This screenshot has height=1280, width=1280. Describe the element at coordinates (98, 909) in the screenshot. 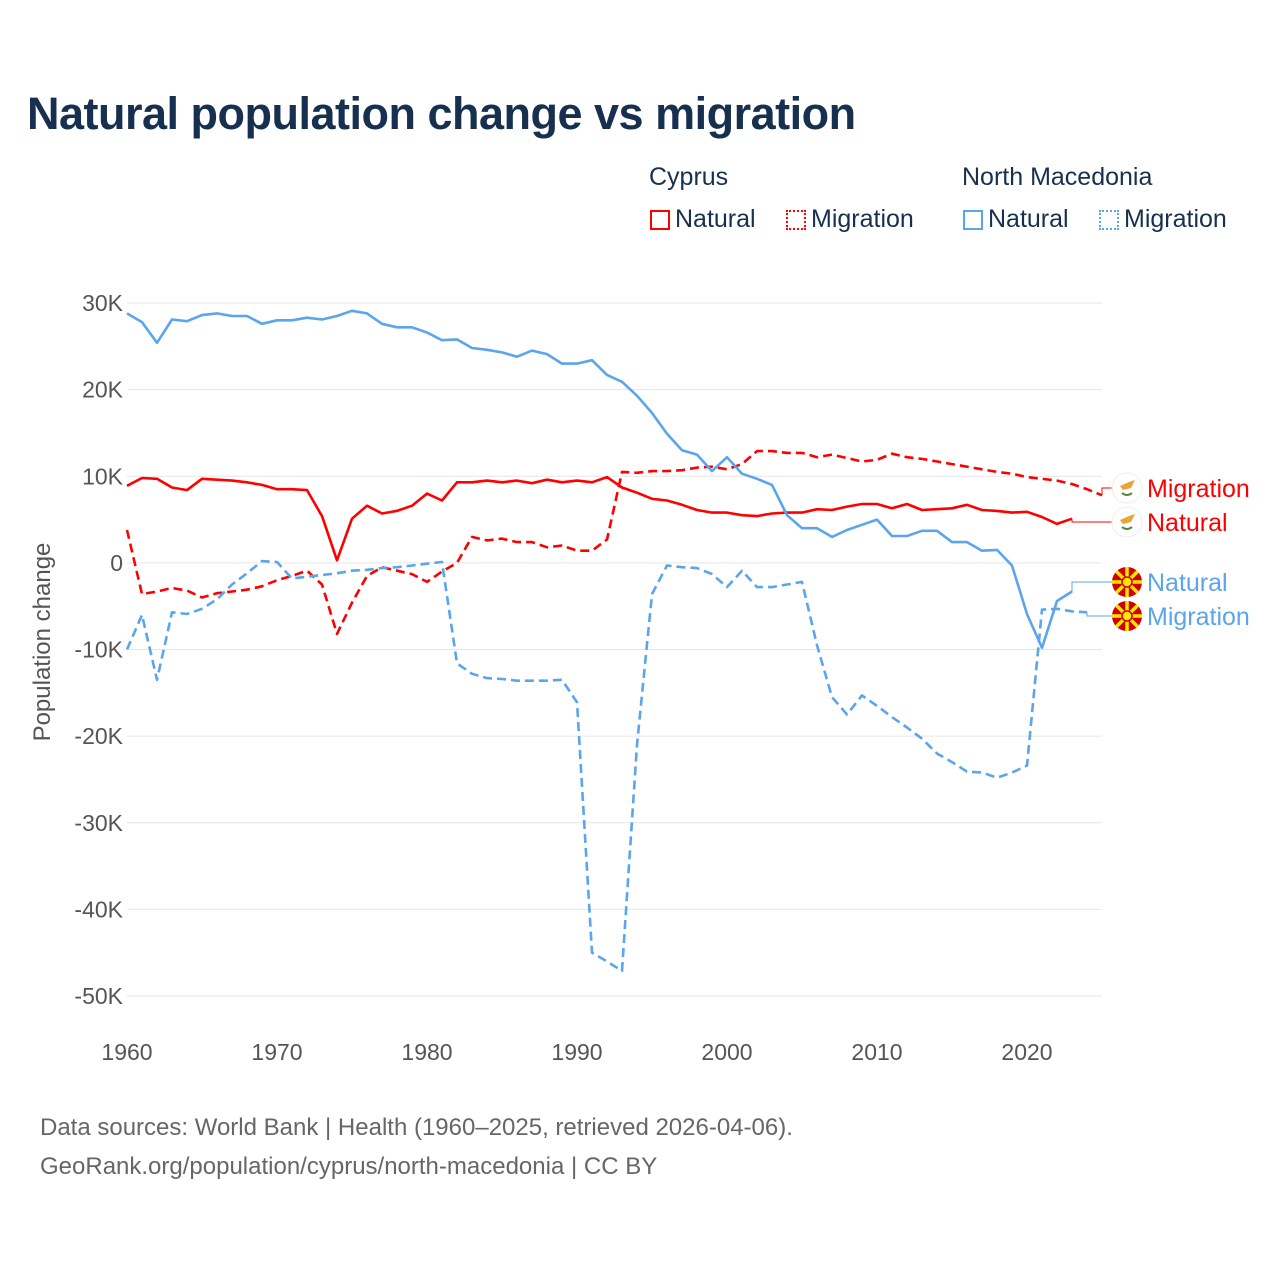

I see `y-tick-label: -40K` at that location.